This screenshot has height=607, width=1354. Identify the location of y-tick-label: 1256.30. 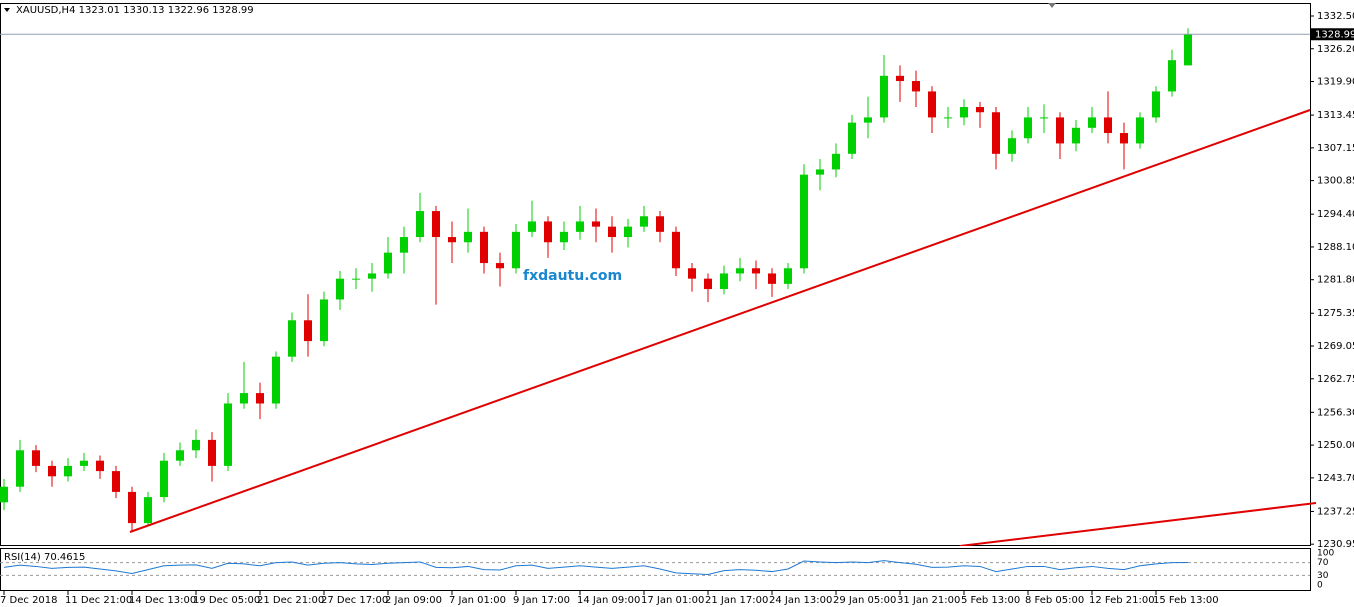
(1335, 412).